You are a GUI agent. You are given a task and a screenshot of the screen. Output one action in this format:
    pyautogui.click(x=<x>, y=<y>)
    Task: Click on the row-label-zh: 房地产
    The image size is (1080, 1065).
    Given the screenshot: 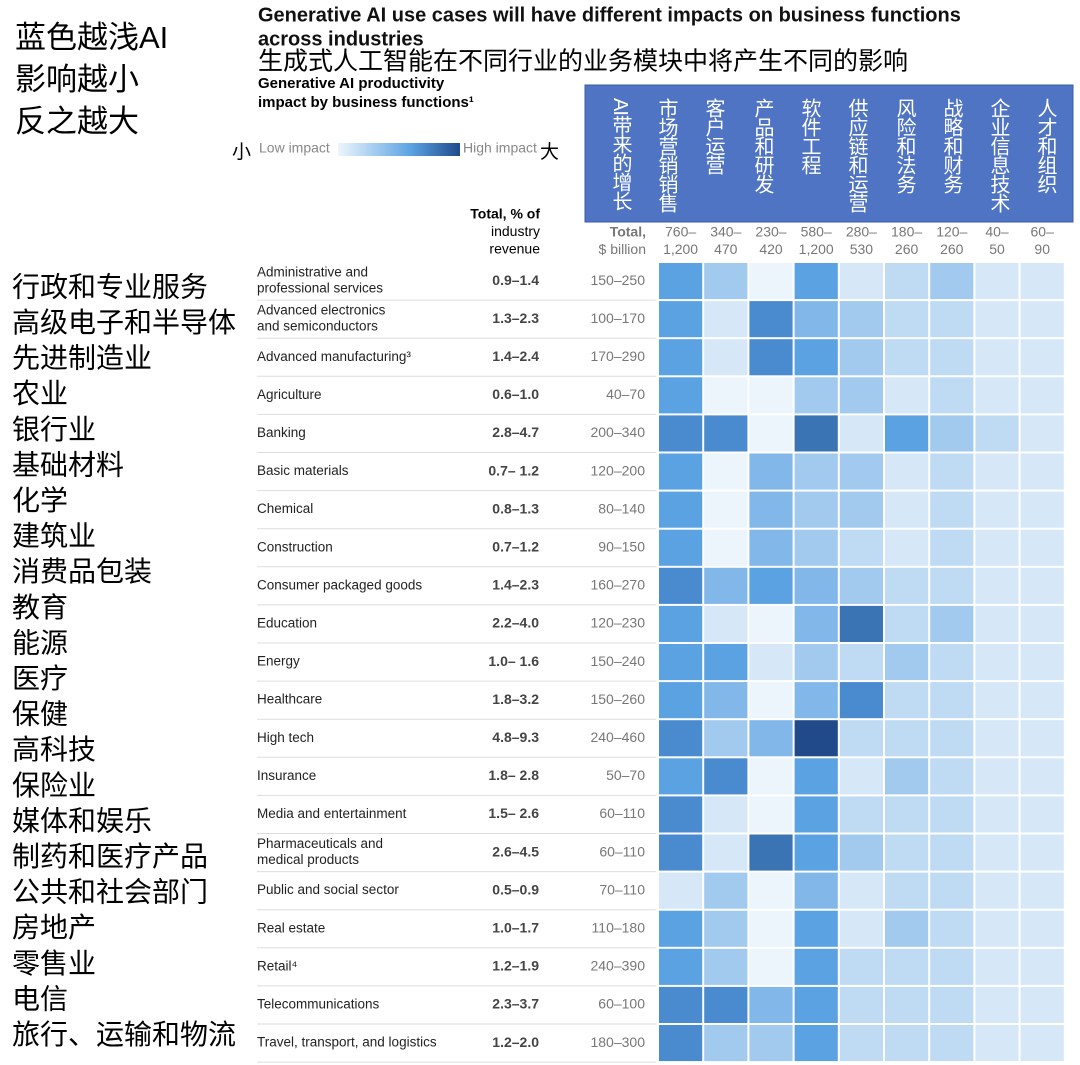 What is the action you would take?
    pyautogui.click(x=54, y=927)
    